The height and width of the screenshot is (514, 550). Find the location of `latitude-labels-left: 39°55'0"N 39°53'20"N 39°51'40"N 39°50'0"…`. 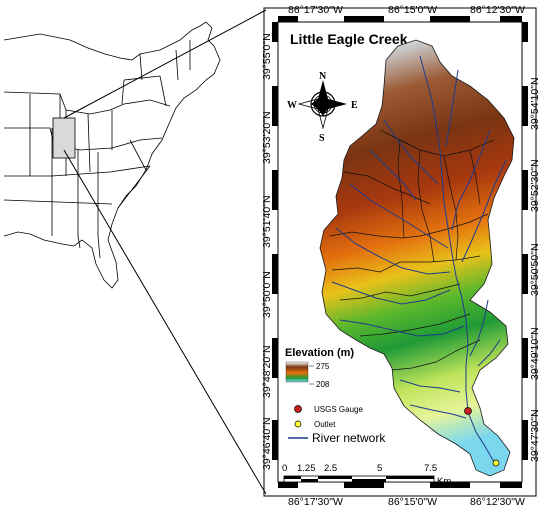

latitude-labels-left: 39°55'0"N 39°53'20"N 39°51'40"N 39°50'0"… is located at coordinates (267, 251).